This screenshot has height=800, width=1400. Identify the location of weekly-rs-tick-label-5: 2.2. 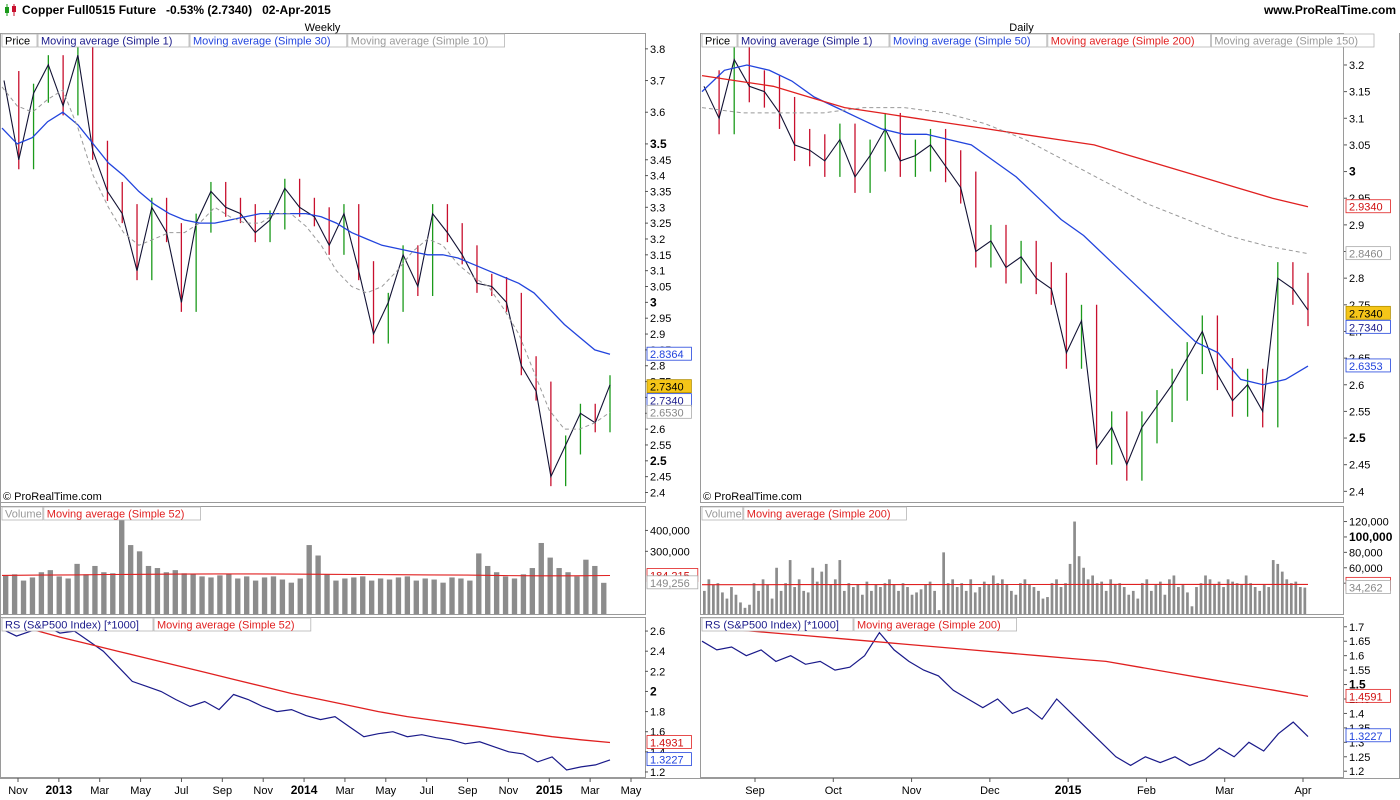
(657, 672).